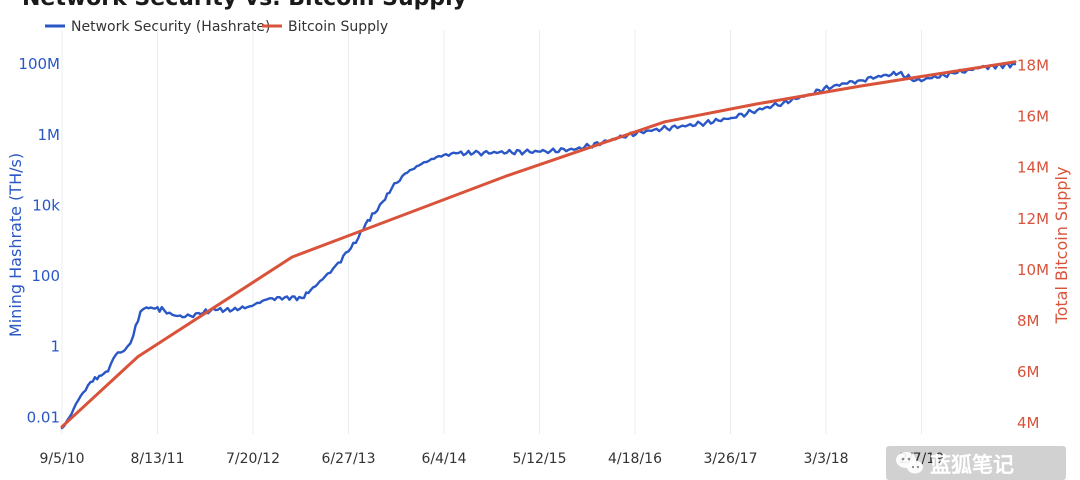 This screenshot has height=480, width=1080. What do you see at coordinates (15, 245) in the screenshot?
I see `left-axis-label: Mining Hashrate (TH/s)` at bounding box center [15, 245].